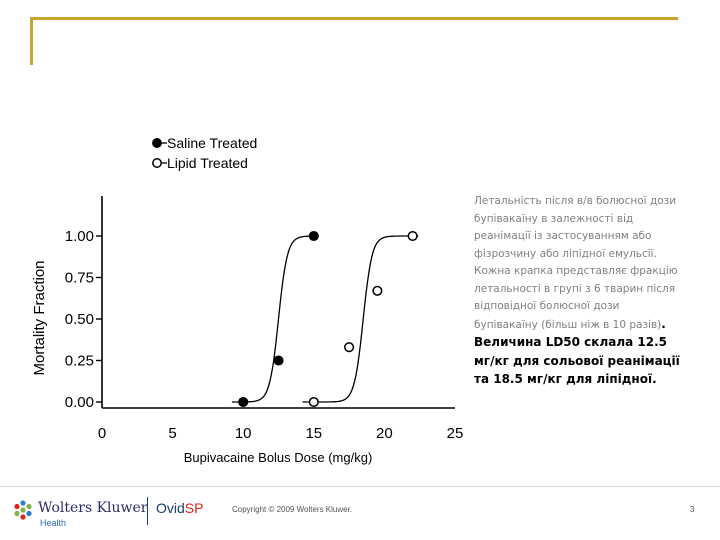 The image size is (720, 540). I want to click on page-number: 3, so click(692, 509).